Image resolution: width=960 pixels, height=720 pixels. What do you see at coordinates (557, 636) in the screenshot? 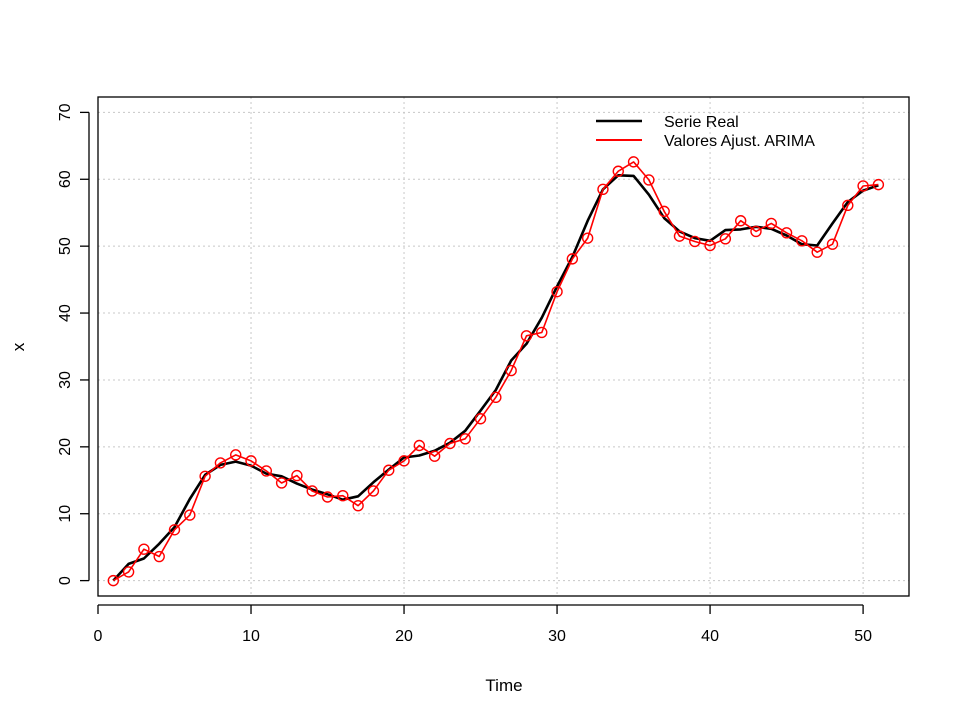
I see `x-tick-label: 30` at bounding box center [557, 636].